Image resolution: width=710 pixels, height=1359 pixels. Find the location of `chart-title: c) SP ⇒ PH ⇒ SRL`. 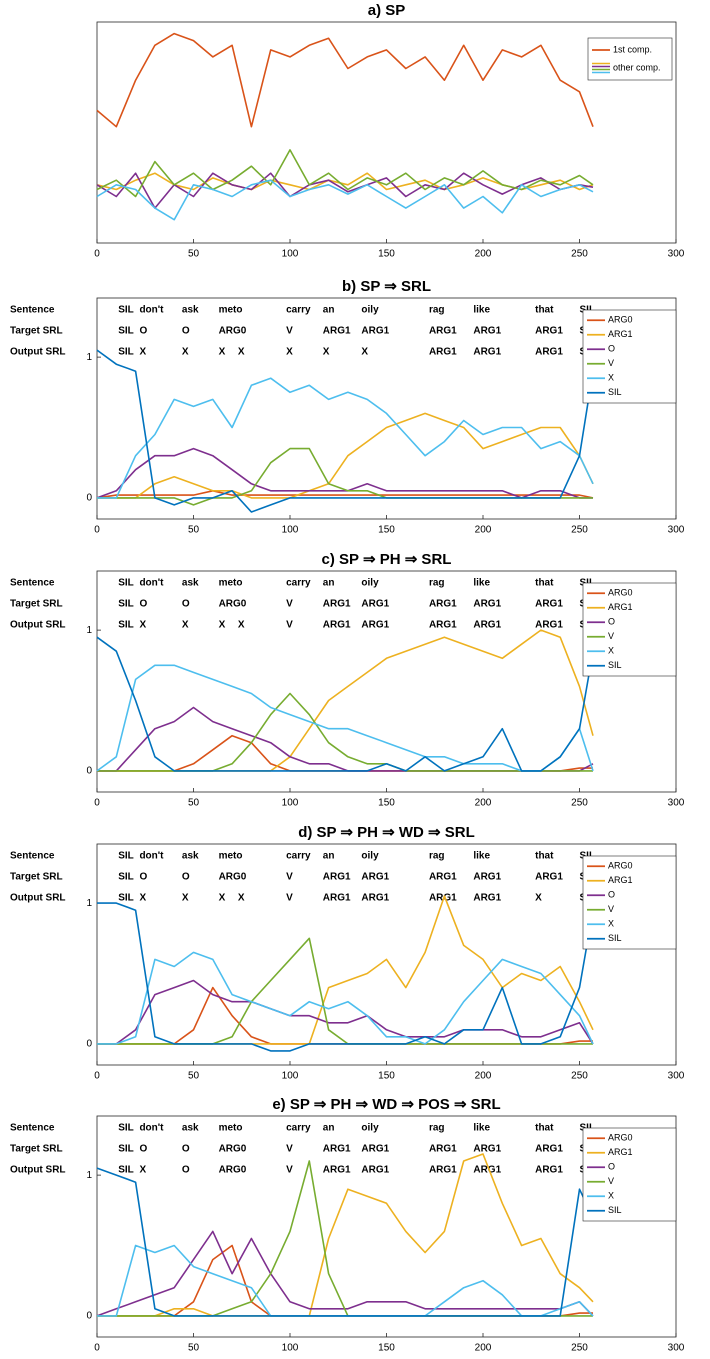

chart-title: c) SP ⇒ PH ⇒ SRL is located at coordinates (387, 559).